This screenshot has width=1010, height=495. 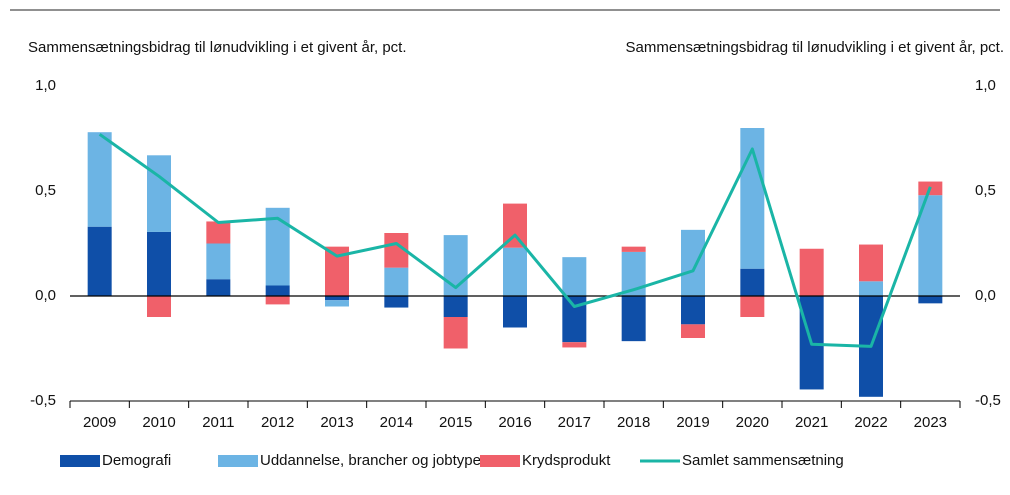 What do you see at coordinates (985, 85) in the screenshot?
I see `y2-tick-label: 1,0` at bounding box center [985, 85].